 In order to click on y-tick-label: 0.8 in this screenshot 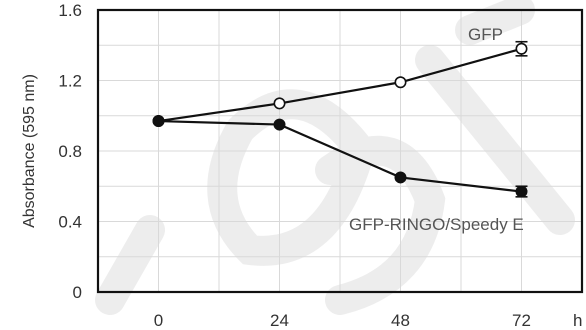, I will do `click(70, 151)`.